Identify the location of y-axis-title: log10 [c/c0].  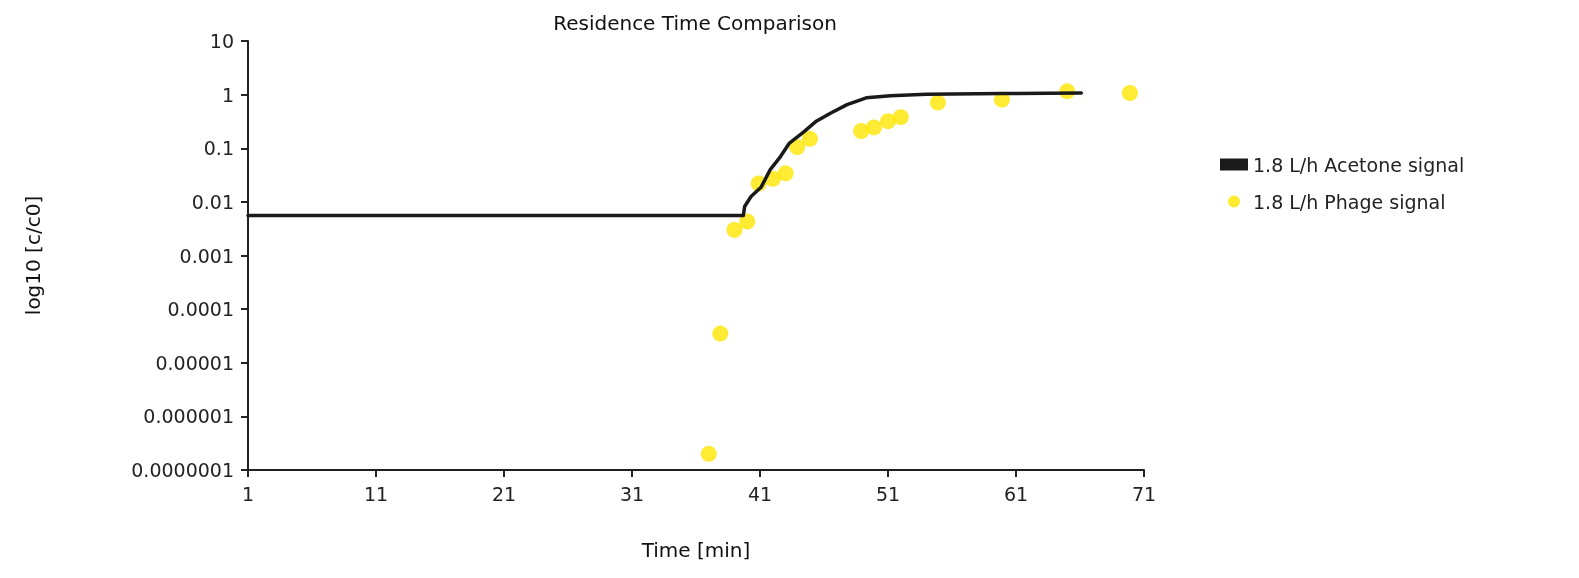
(33, 255).